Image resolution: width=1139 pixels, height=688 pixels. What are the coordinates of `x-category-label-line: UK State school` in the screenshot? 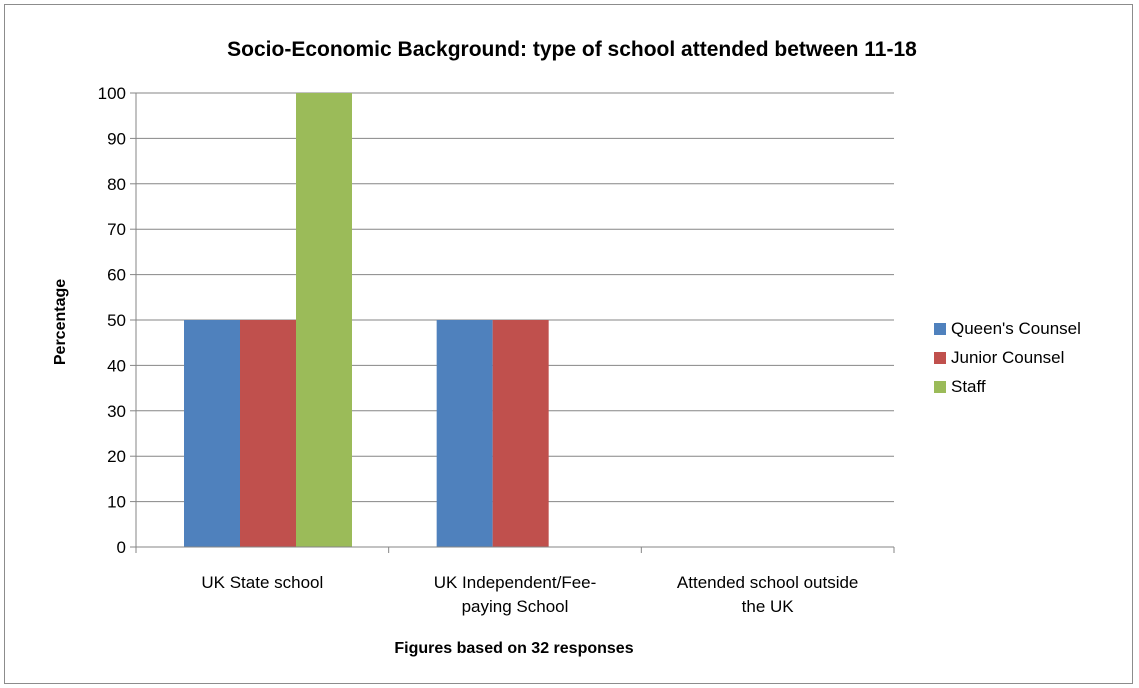 It's located at (262, 582).